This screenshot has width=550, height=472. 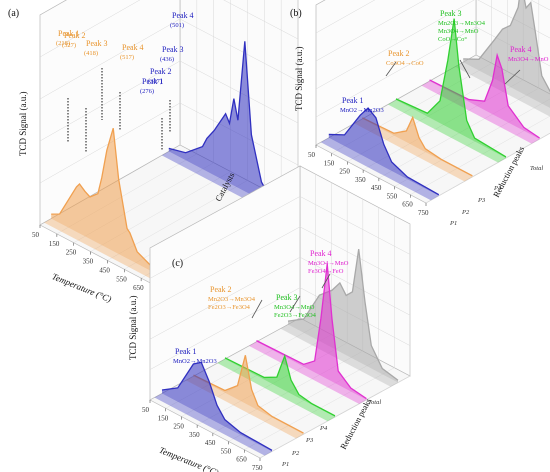 What do you see at coordinates (227, 127) in the screenshot?
I see `series-area-mnfetio2` at bounding box center [227, 127].